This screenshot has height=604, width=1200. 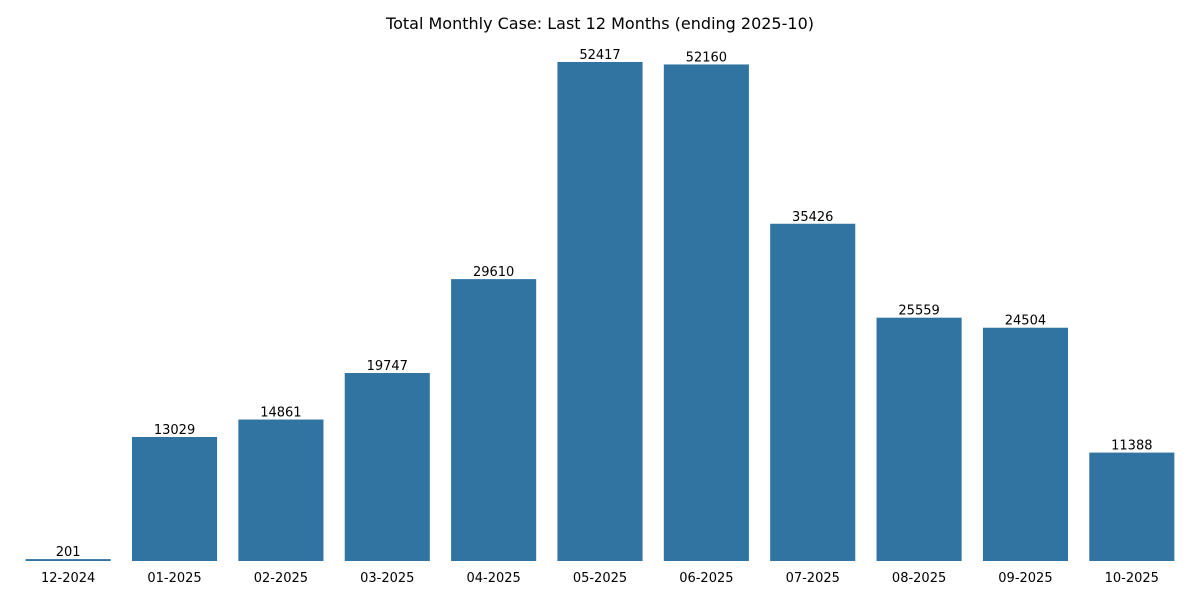 I want to click on data-label-09-2025: 24504, so click(x=1025, y=321).